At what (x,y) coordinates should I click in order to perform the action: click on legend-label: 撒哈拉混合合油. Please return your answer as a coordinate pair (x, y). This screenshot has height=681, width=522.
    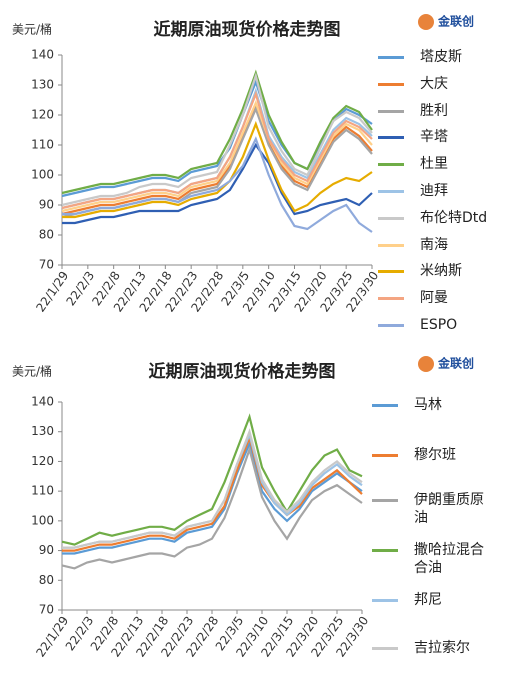
    Looking at the image, I should click on (449, 559).